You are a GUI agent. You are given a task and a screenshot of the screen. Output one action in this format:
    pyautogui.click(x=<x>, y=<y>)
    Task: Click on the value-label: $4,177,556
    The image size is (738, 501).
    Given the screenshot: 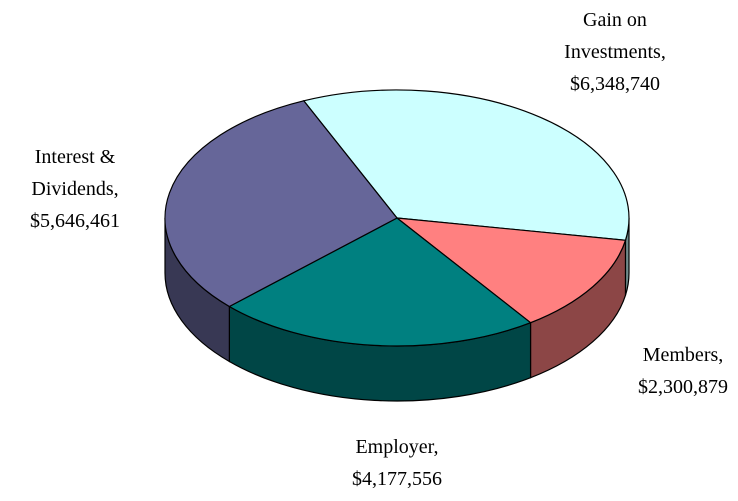 What is the action you would take?
    pyautogui.click(x=397, y=479)
    